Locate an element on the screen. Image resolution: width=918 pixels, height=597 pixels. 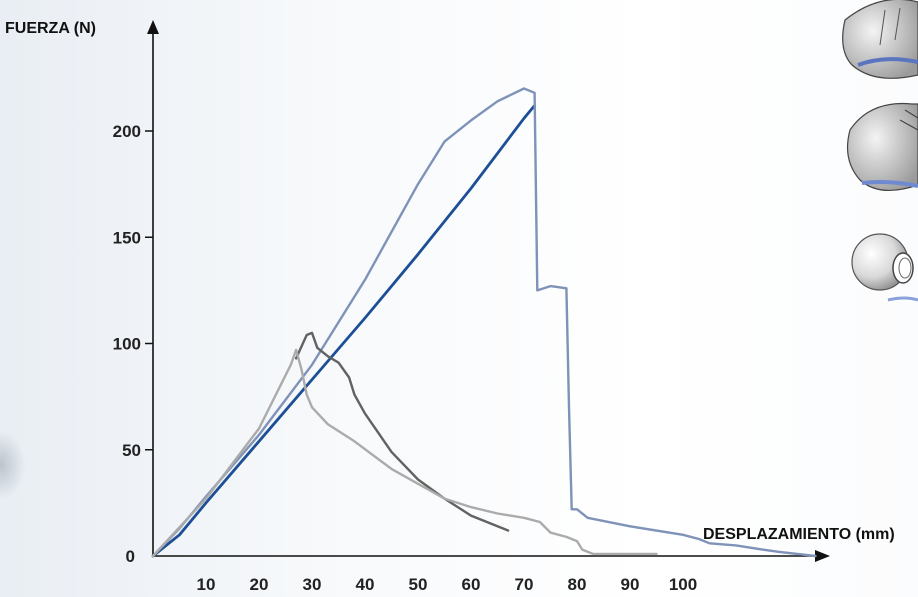
y-tick-label: 50 is located at coordinates (131, 450).